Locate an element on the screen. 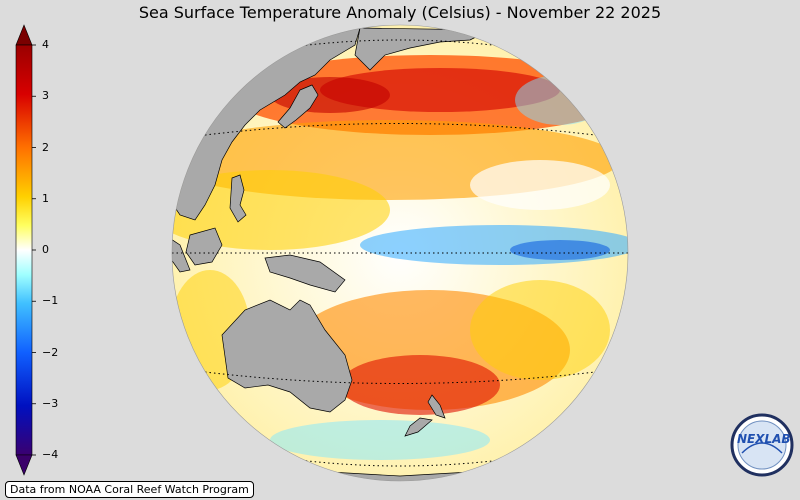 This screenshot has height=500, width=800. colorbar-tick-label: 1 is located at coordinates (45, 198).